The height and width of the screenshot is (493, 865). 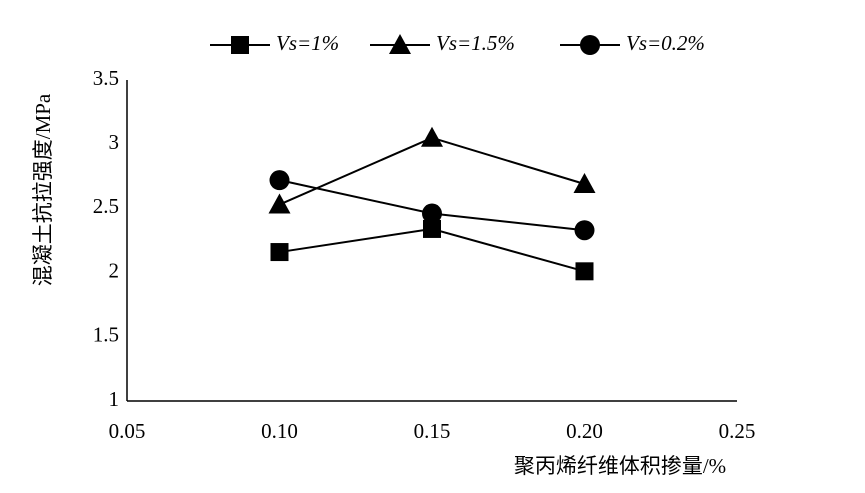 What do you see at coordinates (114, 270) in the screenshot?
I see `y-tick-label: 2` at bounding box center [114, 270].